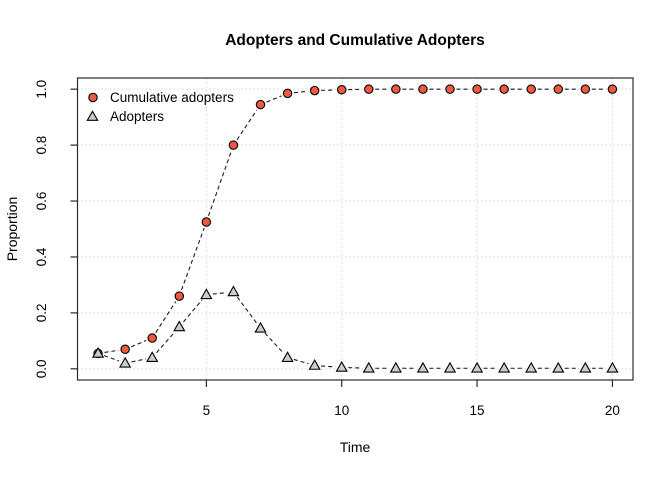  I want to click on legend-label-adopters: Adopters, so click(137, 116).